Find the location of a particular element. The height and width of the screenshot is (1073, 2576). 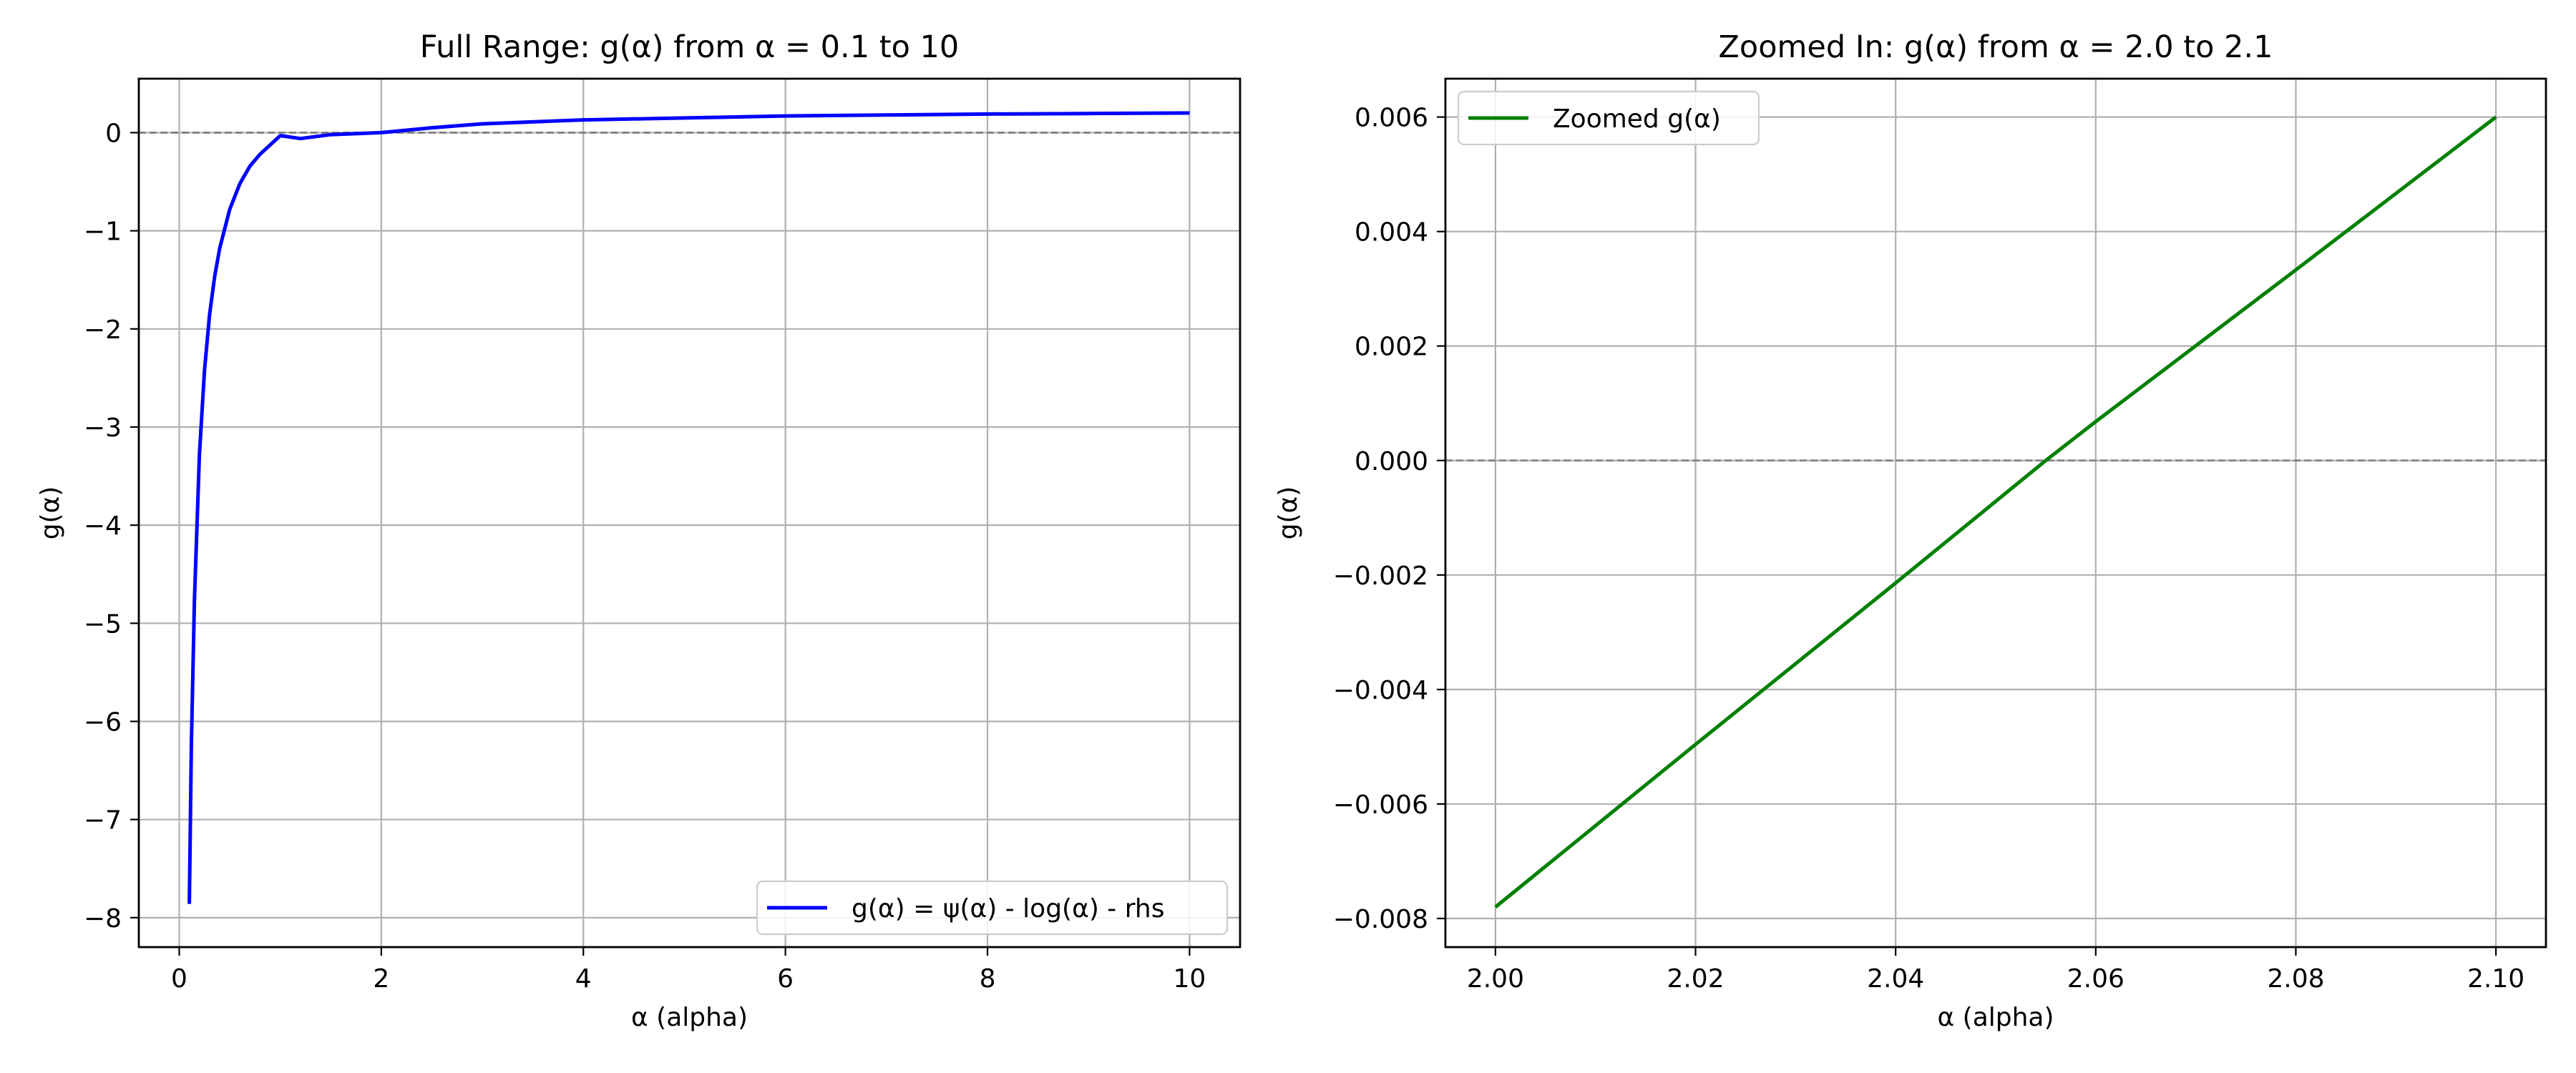

x-tick-label: 2.10 is located at coordinates (2495, 979).